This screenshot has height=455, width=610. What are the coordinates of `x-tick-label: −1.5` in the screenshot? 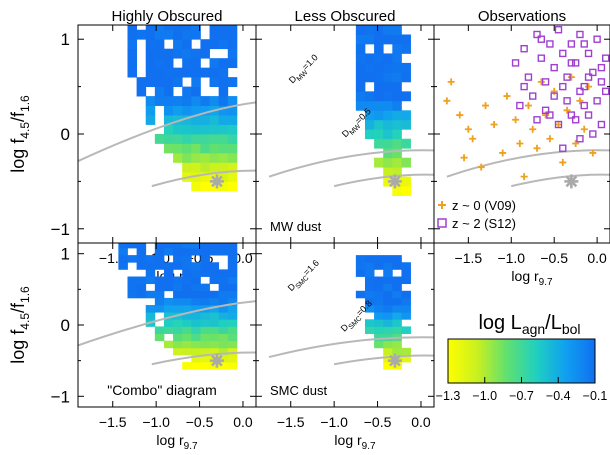 It's located at (113, 422).